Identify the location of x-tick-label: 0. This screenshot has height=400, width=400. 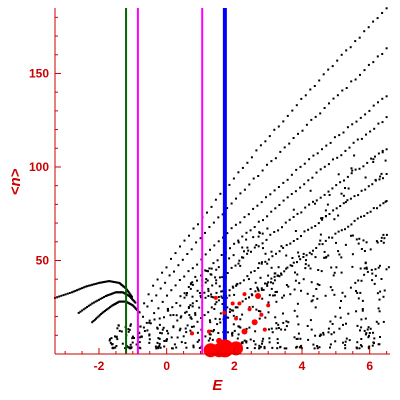
(166, 366).